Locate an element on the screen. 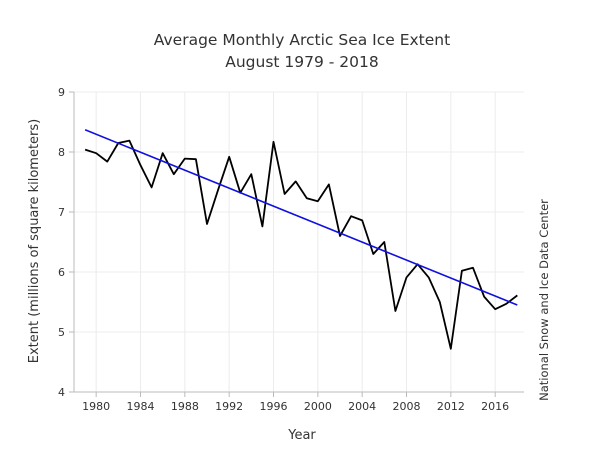  y-tick-label: 7 is located at coordinates (61, 212).